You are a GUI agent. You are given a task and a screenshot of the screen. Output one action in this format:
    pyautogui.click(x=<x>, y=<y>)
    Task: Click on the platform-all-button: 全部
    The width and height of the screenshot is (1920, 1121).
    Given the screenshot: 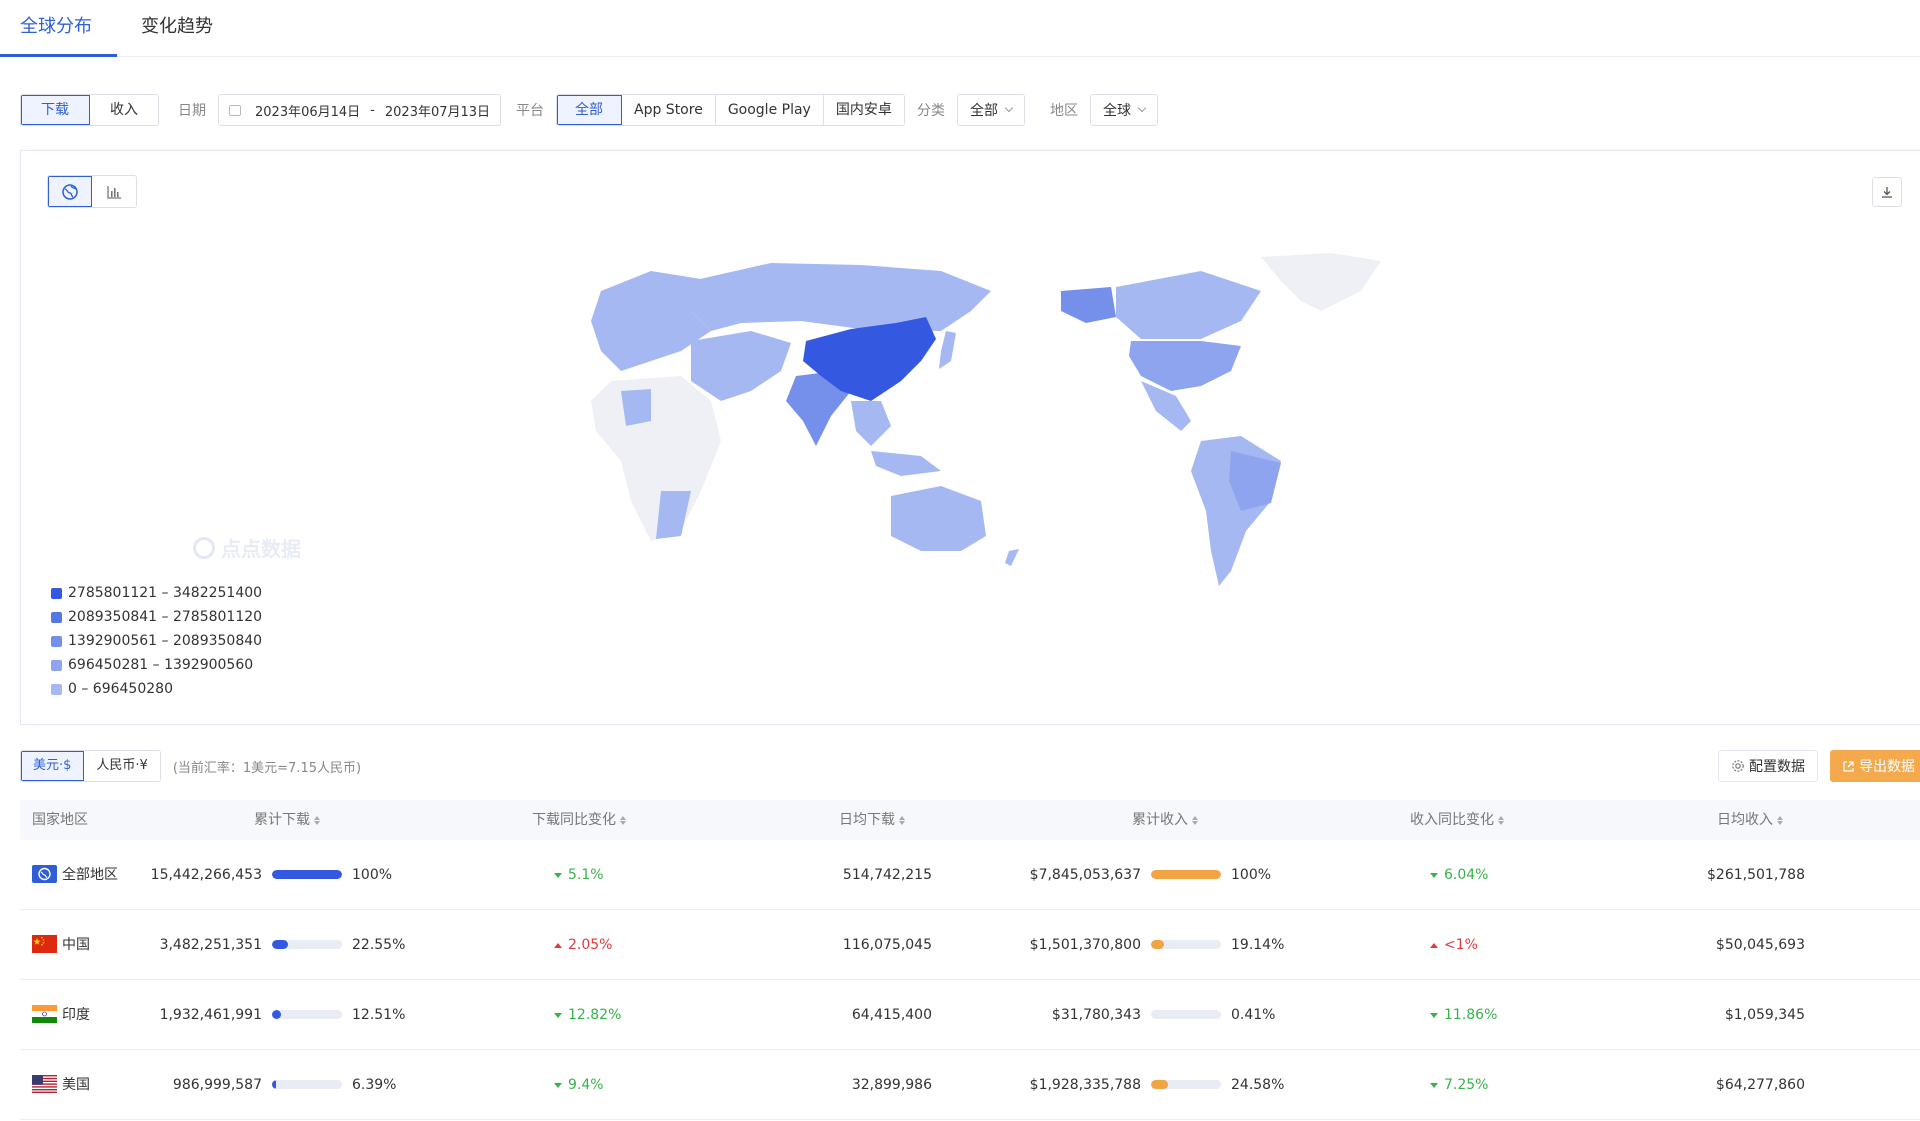 What is the action you would take?
    pyautogui.click(x=589, y=110)
    